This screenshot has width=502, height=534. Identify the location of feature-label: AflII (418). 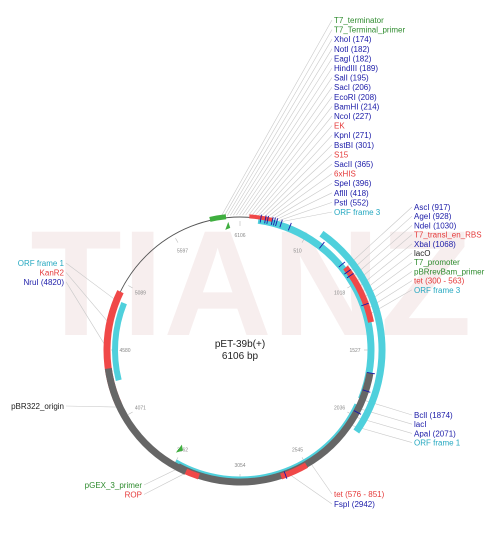
(351, 193).